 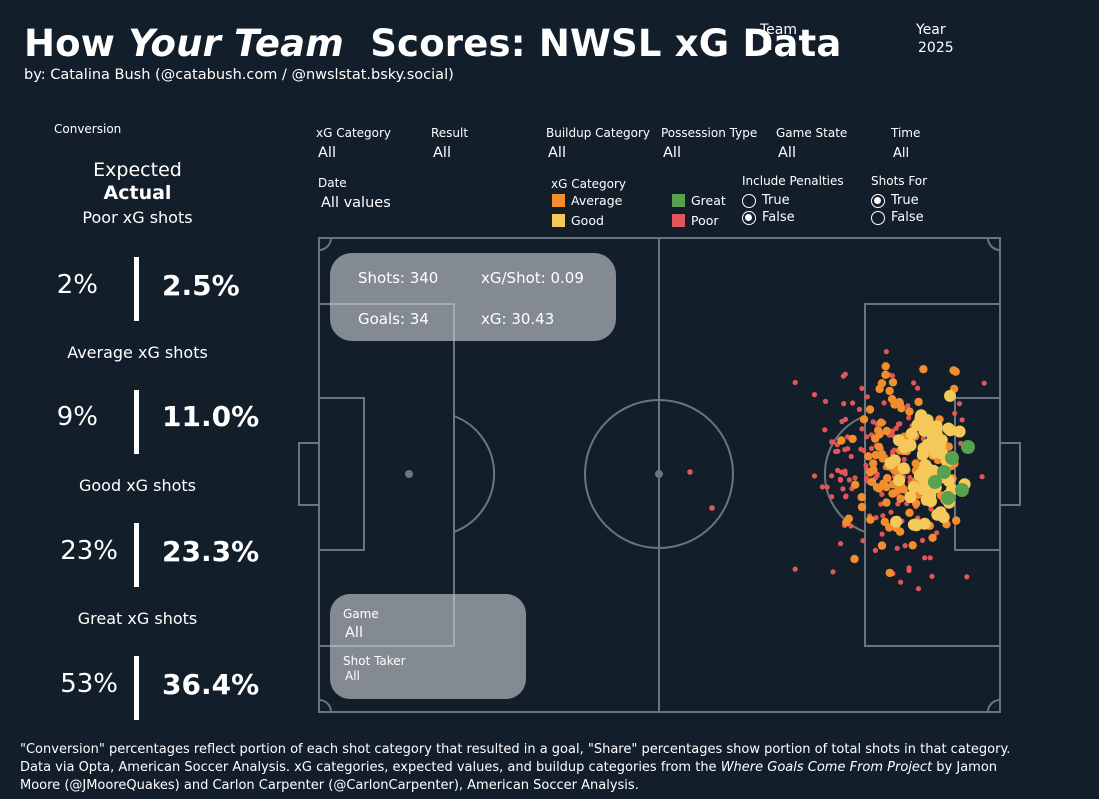 What do you see at coordinates (518, 319) in the screenshot?
I see `stat-xg: xG: 30.43` at bounding box center [518, 319].